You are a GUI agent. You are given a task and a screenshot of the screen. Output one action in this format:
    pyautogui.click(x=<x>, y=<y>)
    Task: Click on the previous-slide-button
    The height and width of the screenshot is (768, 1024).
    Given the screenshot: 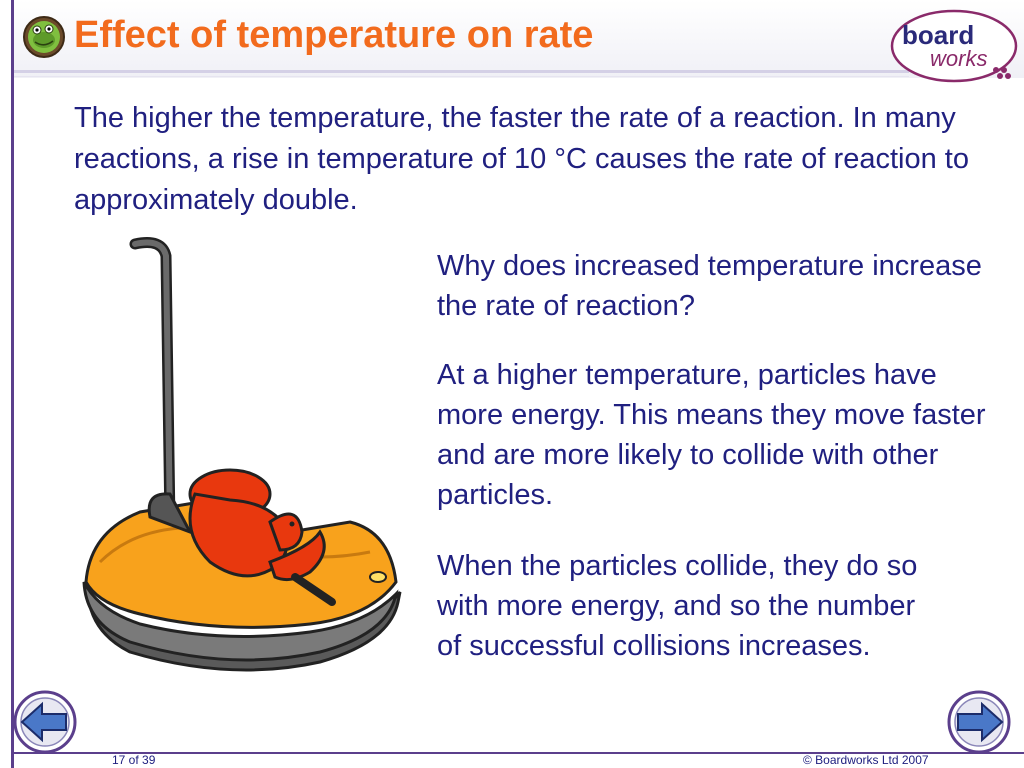 What is the action you would take?
    pyautogui.click(x=45, y=722)
    